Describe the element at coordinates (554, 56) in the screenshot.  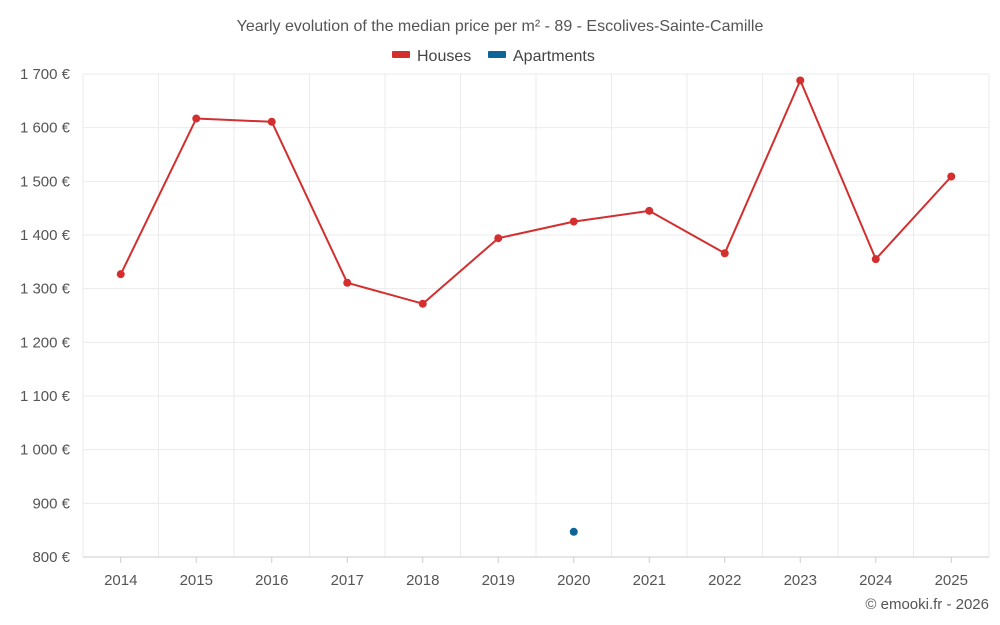
I see `legend-label-apartments: Apartments` at that location.